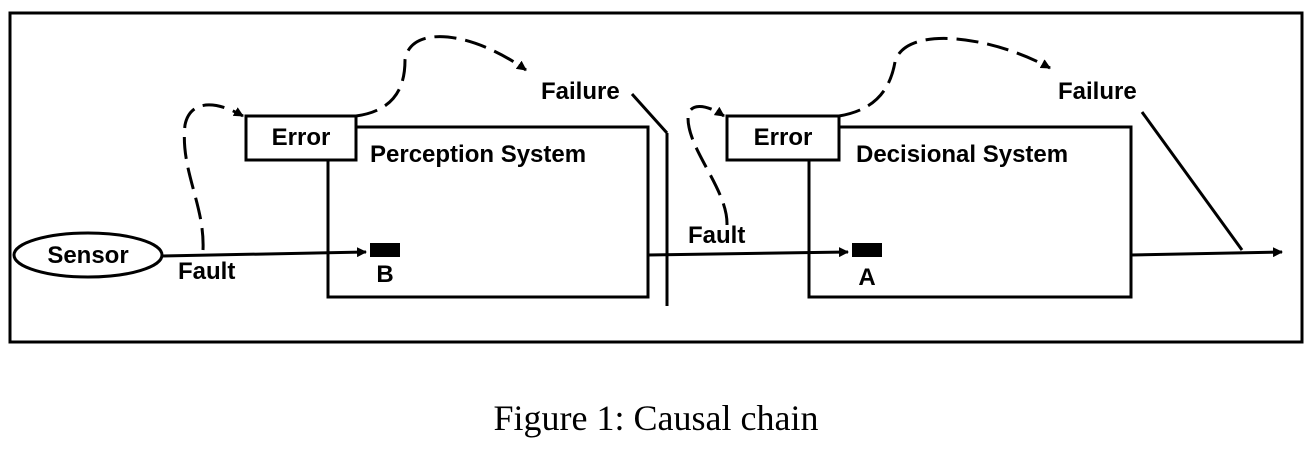 The image size is (1313, 454). I want to click on perception-fault-label: Fault, so click(716, 235).